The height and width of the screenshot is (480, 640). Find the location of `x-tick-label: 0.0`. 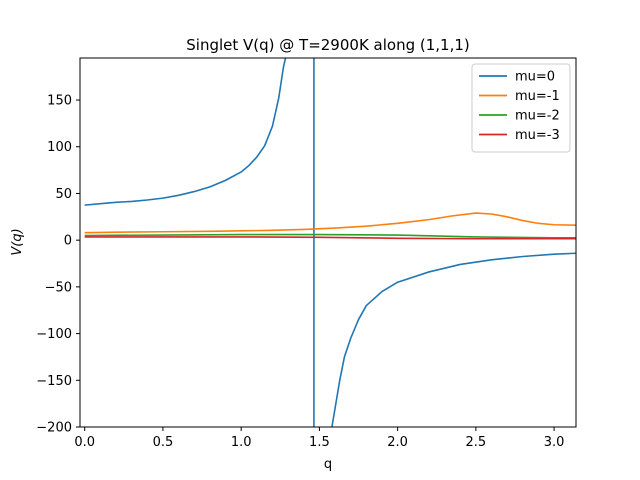

x-tick-label: 0.0 is located at coordinates (84, 442).